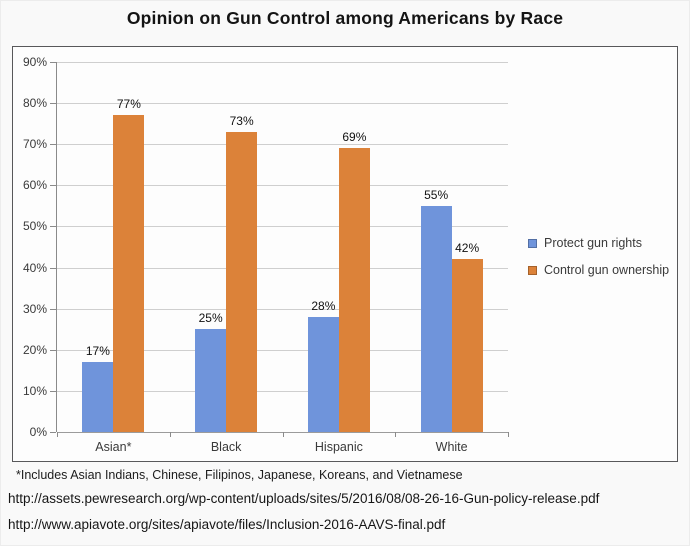  Describe the element at coordinates (593, 243) in the screenshot. I see `legend-label: Protect gun rights` at that location.